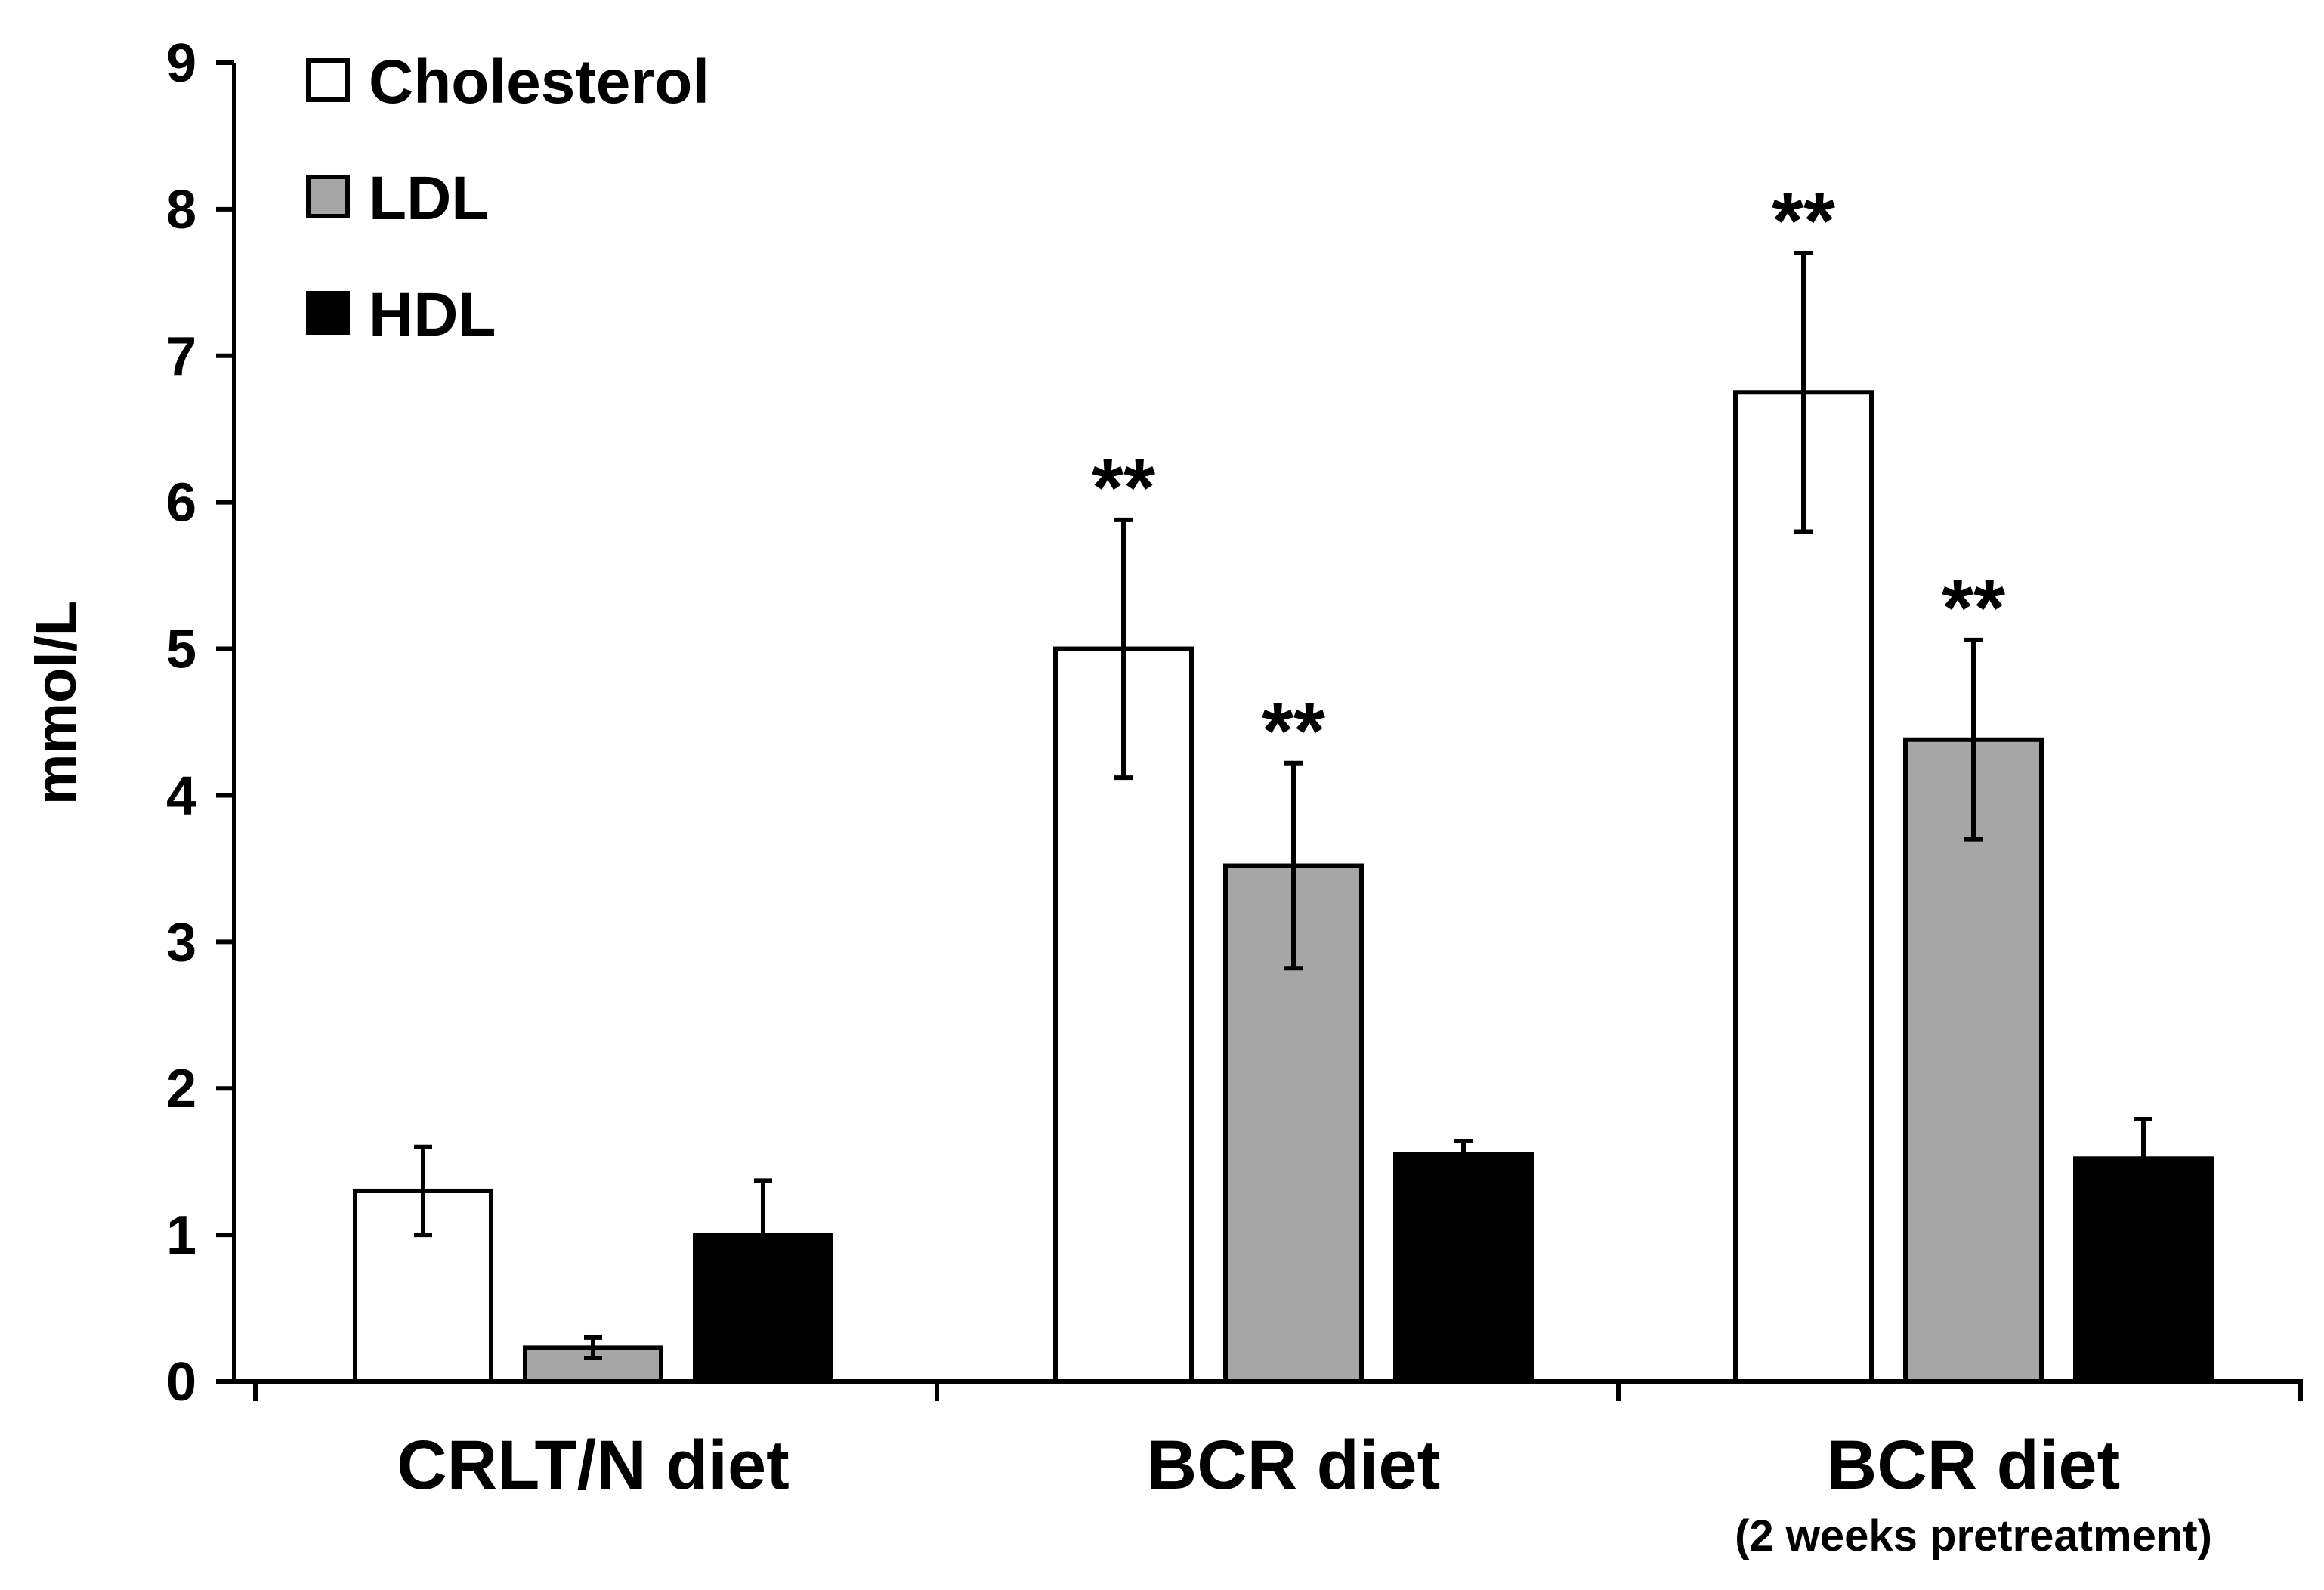 This screenshot has width=2324, height=1590. I want to click on y-tick-label: 1, so click(181, 1235).